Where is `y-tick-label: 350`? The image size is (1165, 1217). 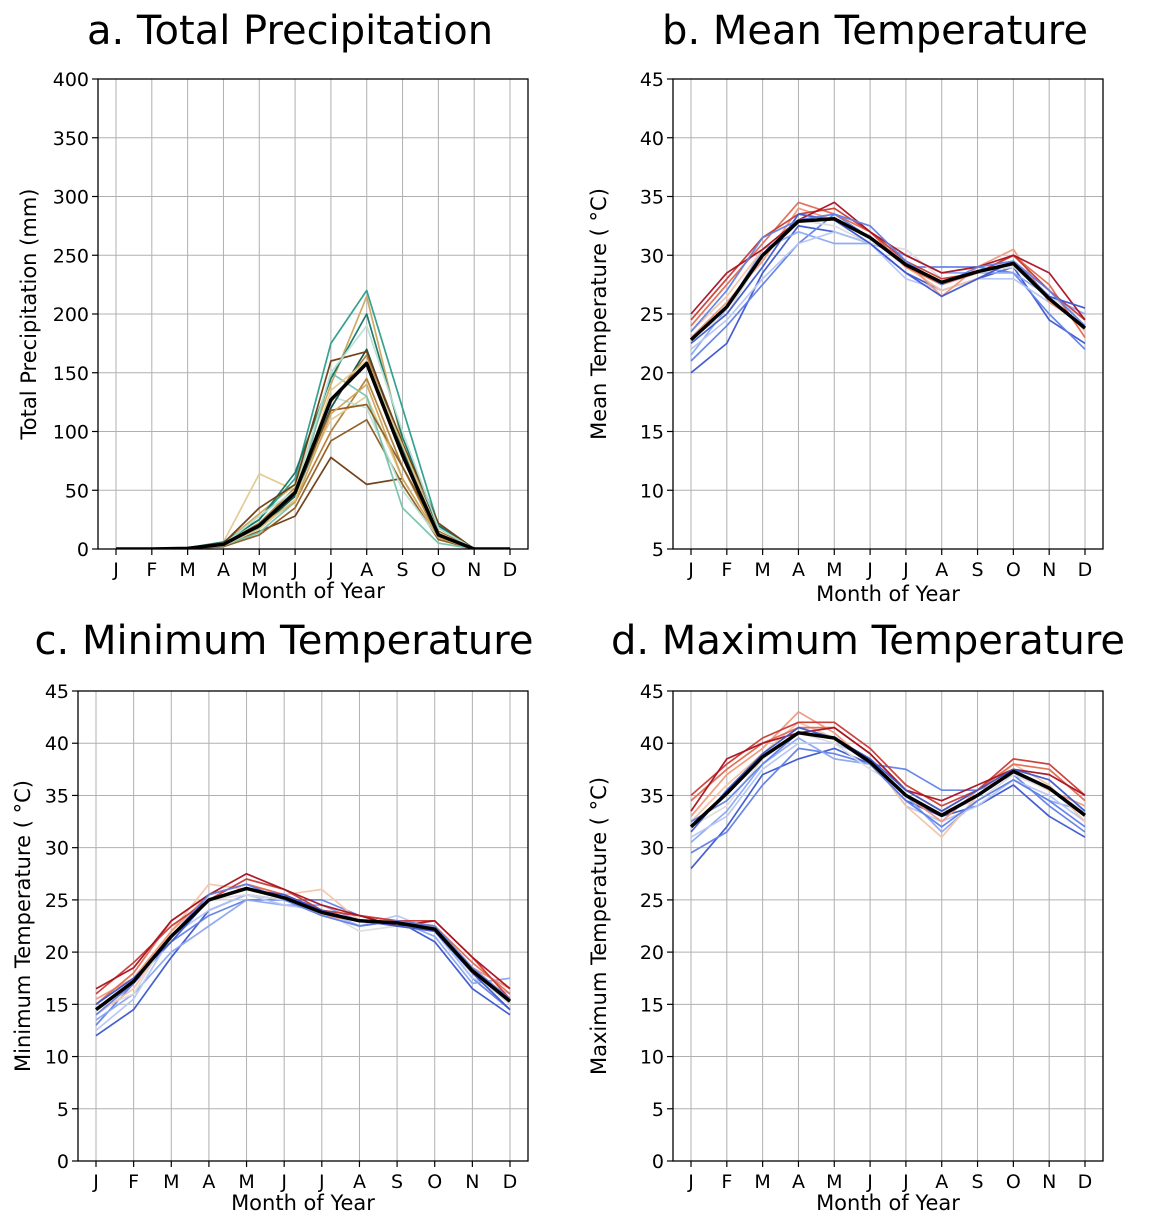
y-tick-label: 350 is located at coordinates (71, 139).